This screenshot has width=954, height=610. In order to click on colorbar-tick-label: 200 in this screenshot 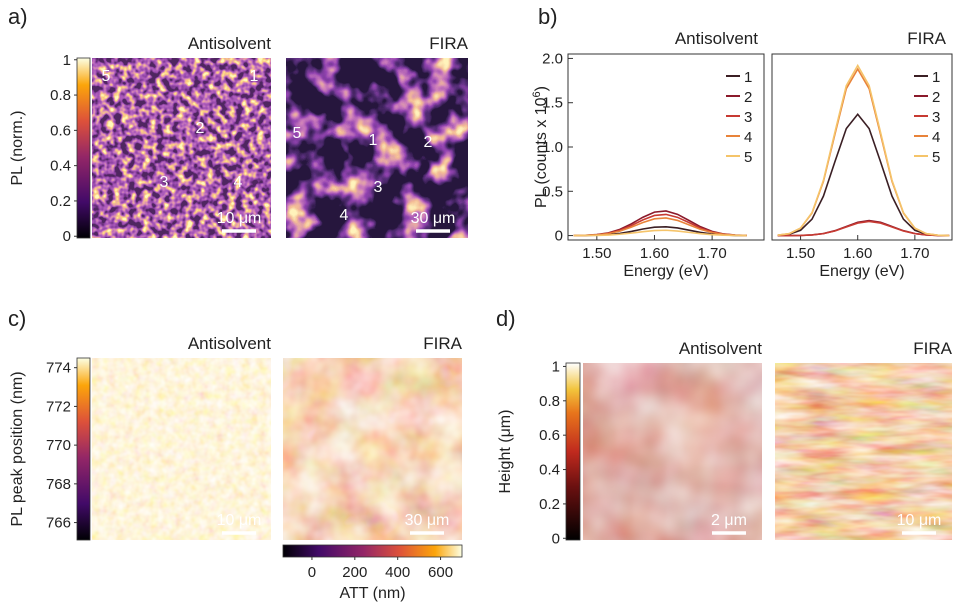, I will do `click(354, 572)`.